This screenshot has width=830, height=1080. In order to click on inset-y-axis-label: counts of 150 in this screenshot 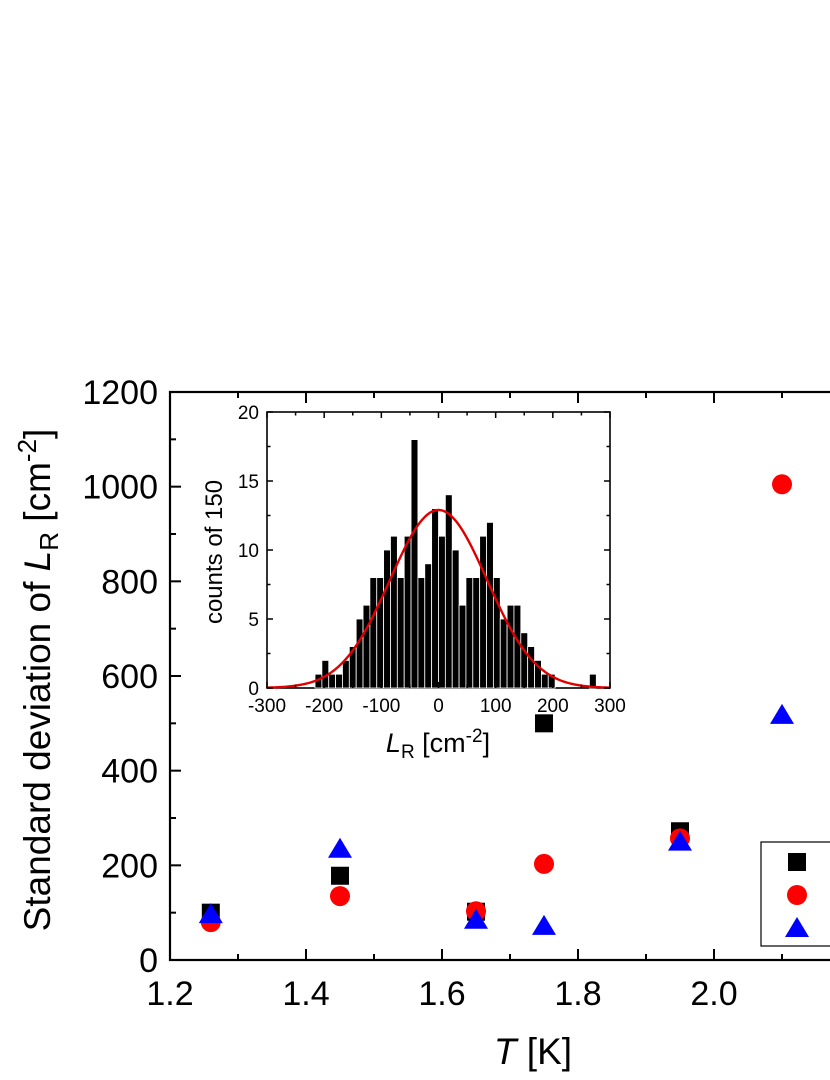, I will do `click(214, 552)`.